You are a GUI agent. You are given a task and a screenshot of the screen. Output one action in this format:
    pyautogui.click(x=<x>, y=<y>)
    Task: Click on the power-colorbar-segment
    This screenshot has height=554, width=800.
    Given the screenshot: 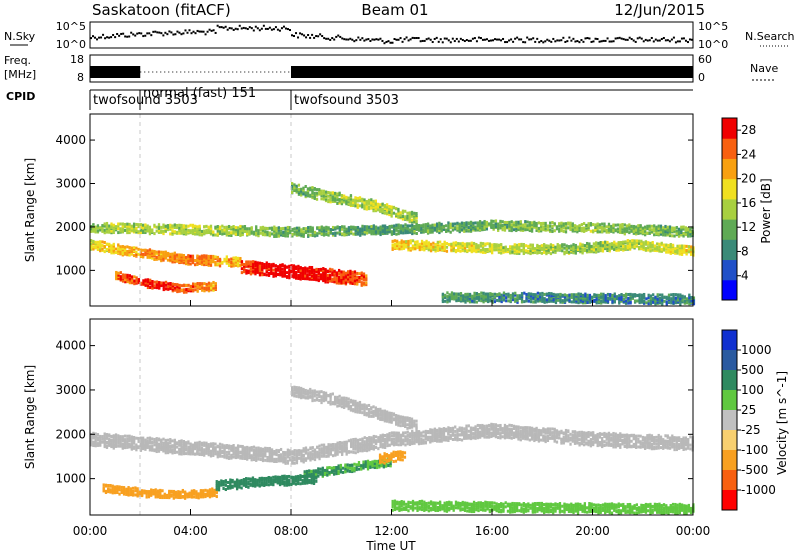 What is the action you would take?
    pyautogui.click(x=729, y=189)
    